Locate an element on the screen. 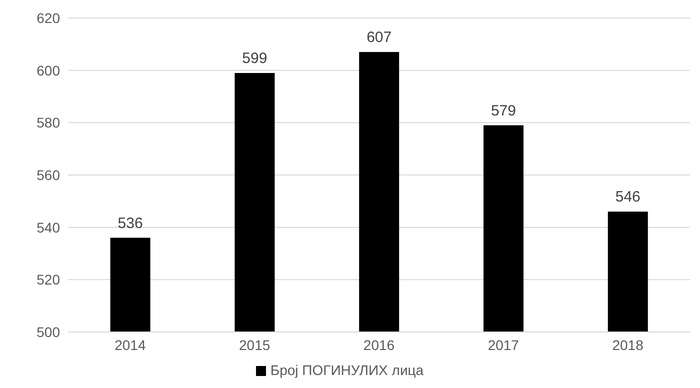  y-tick-label: 600 is located at coordinates (48, 70).